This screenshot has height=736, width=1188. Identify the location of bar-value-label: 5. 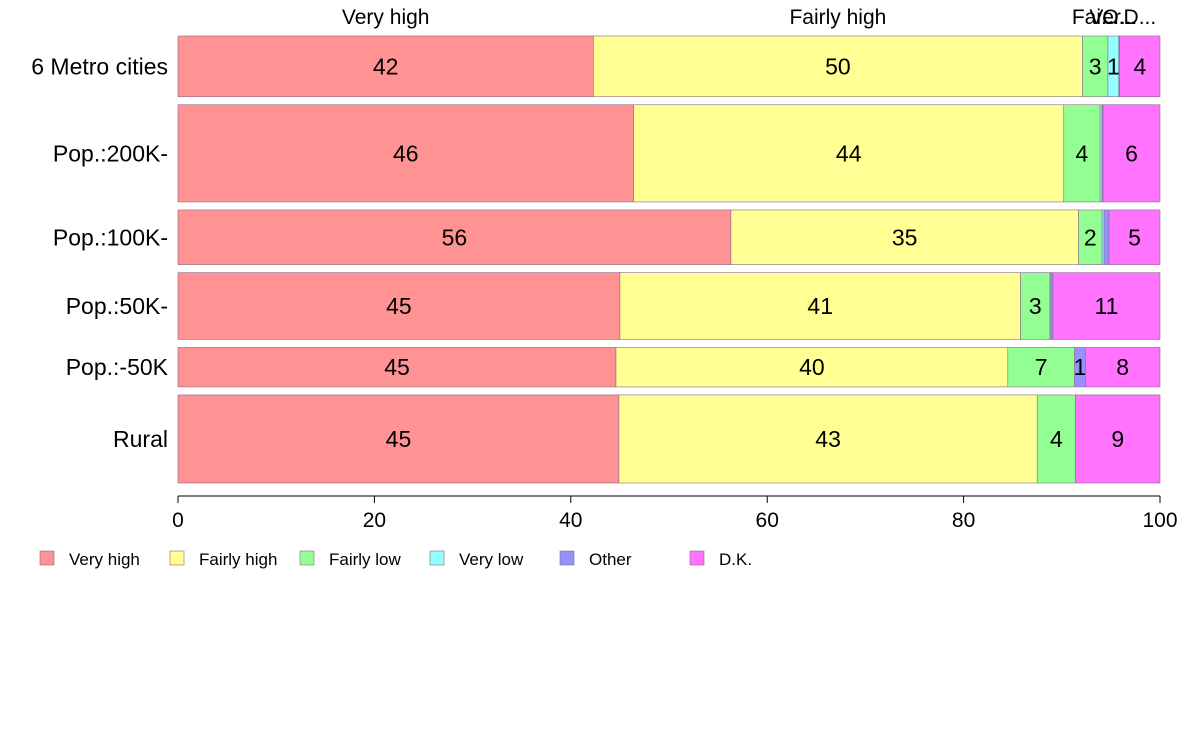
(1134, 237).